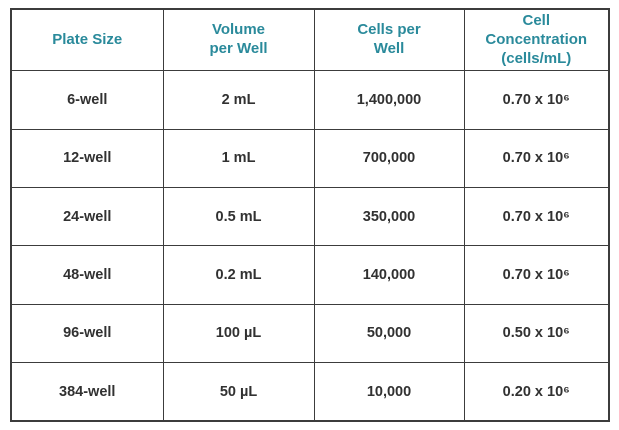 This screenshot has width=619, height=430. Describe the element at coordinates (87, 216) in the screenshot. I see `cell-plate-size: 24-well` at that location.